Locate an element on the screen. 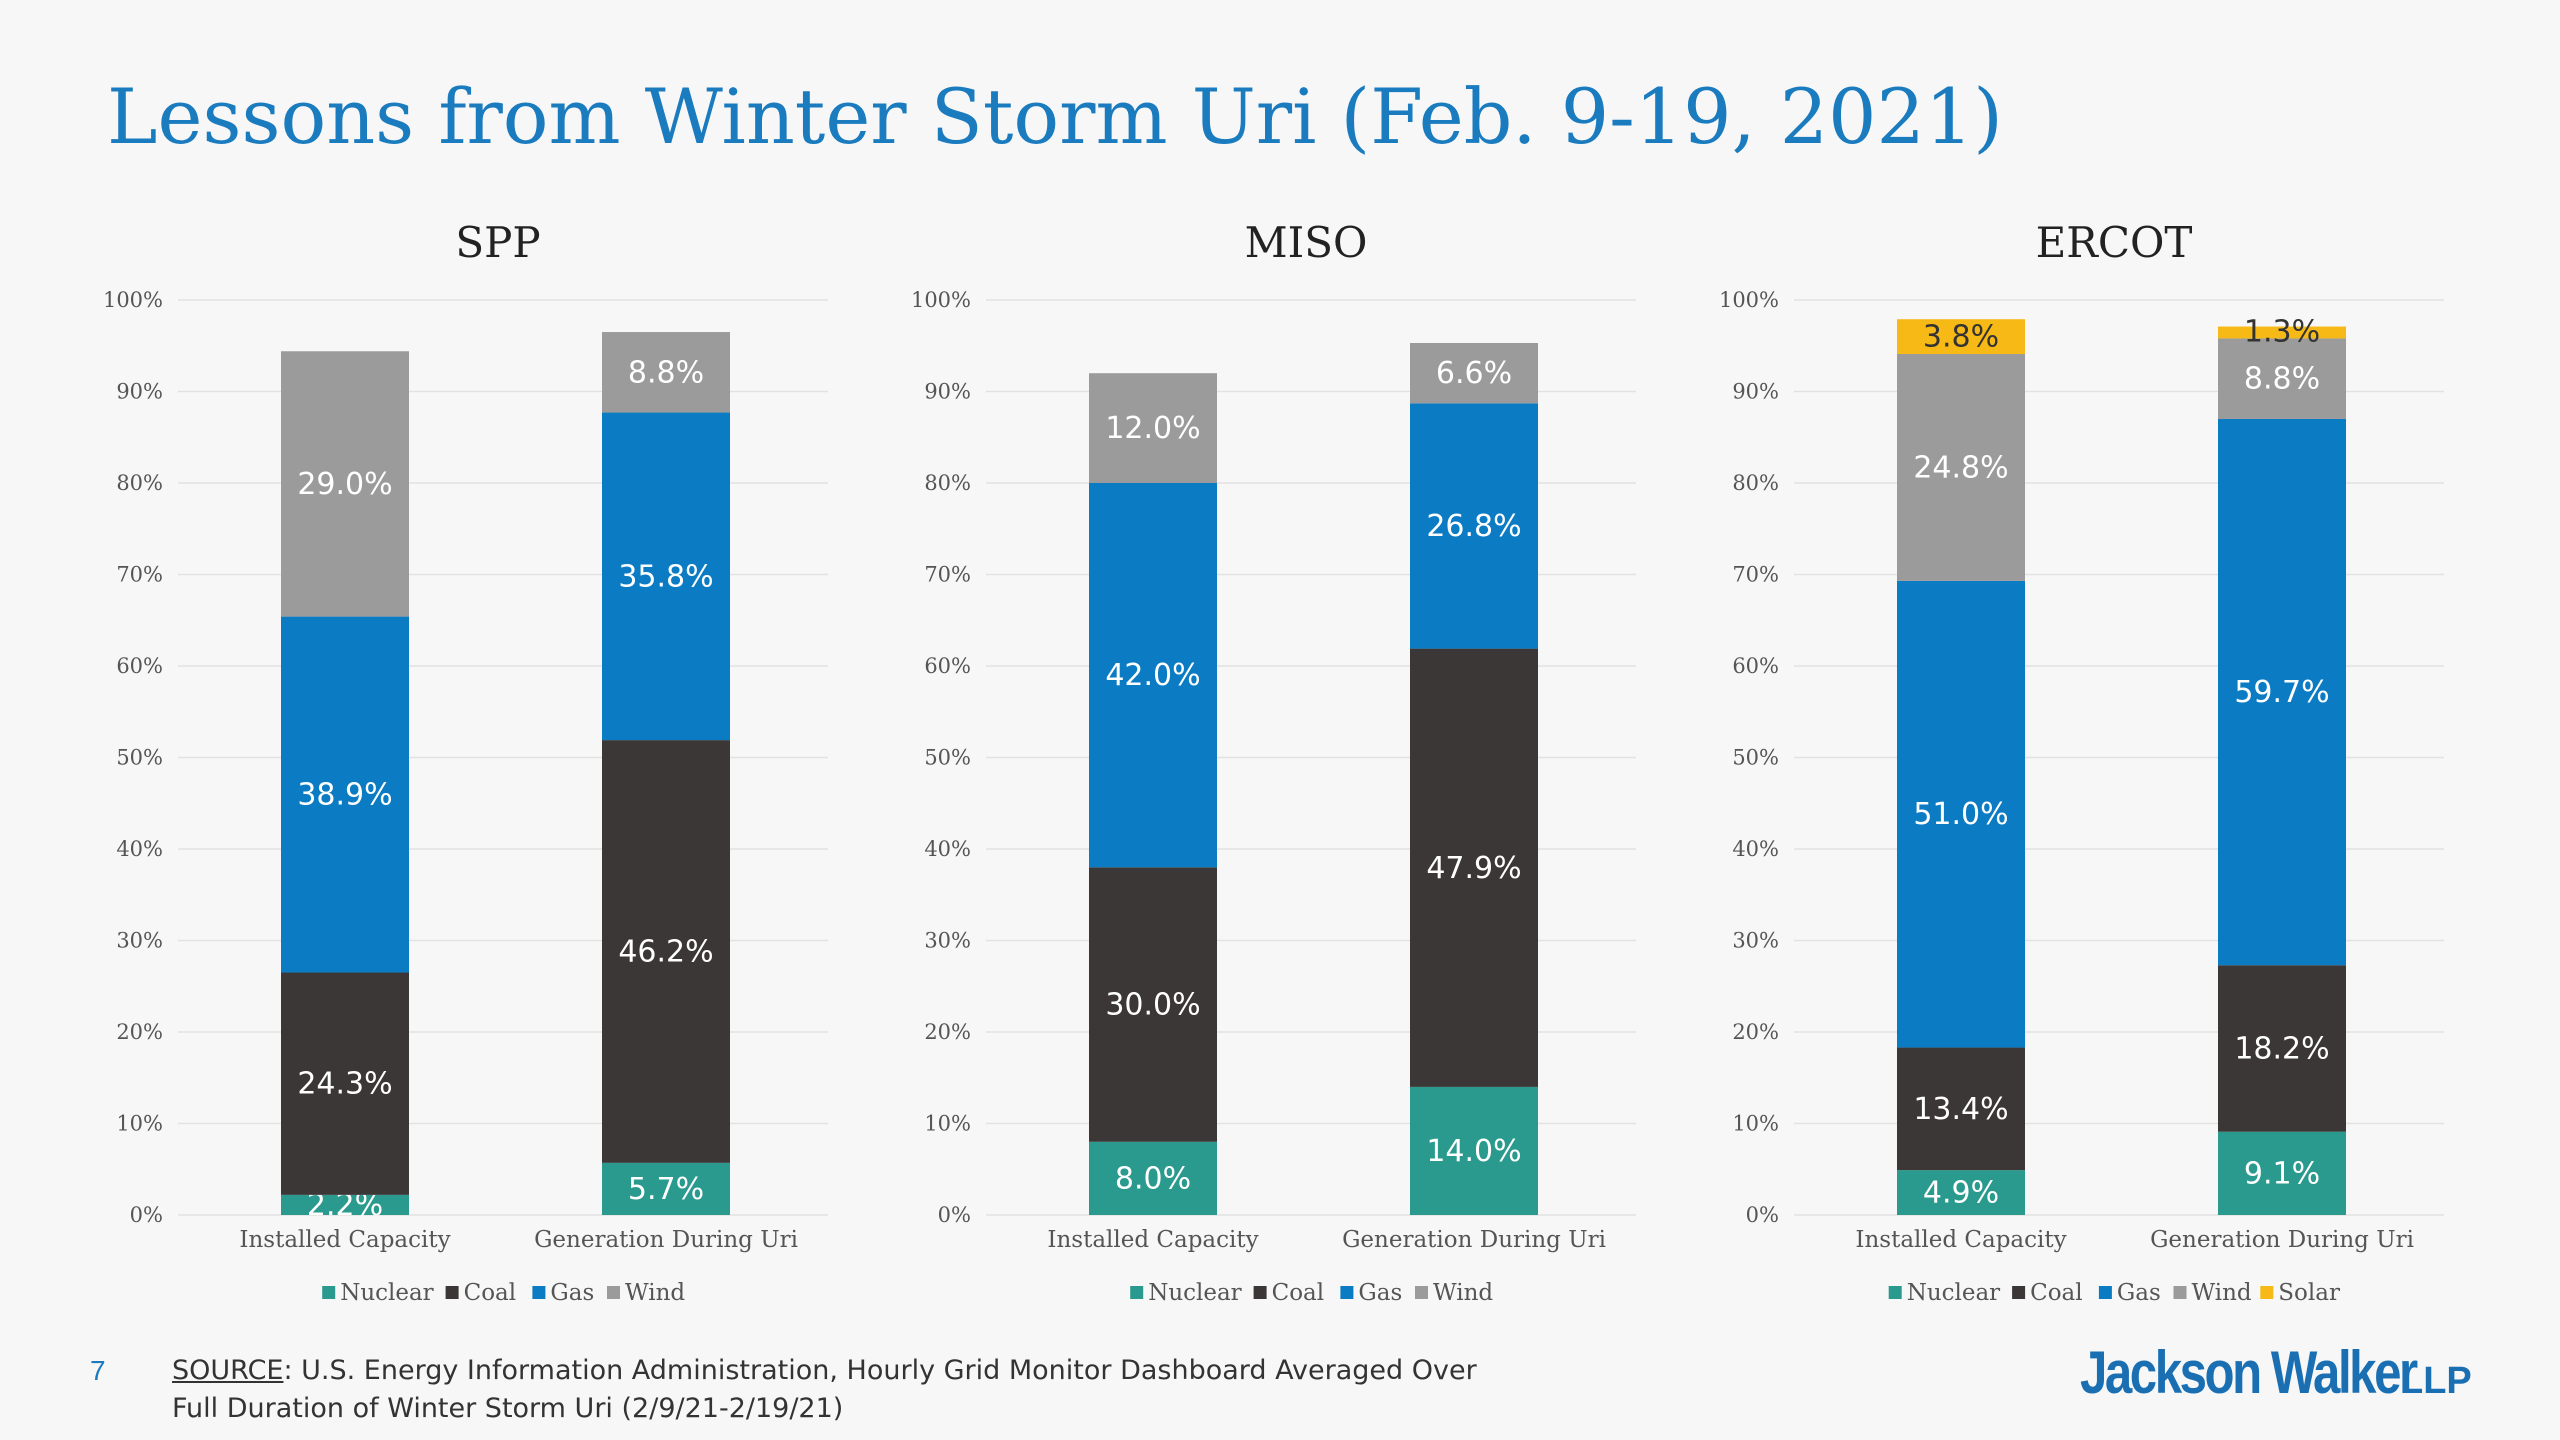 This screenshot has width=2560, height=1440. data-label-nuclear: 9.1% is located at coordinates (2282, 1173).